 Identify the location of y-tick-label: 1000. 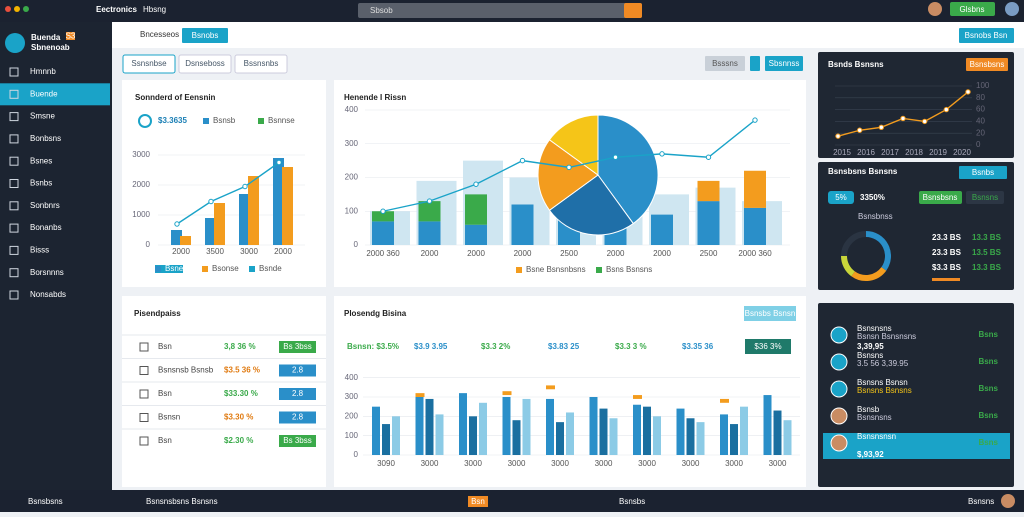
(141, 214).